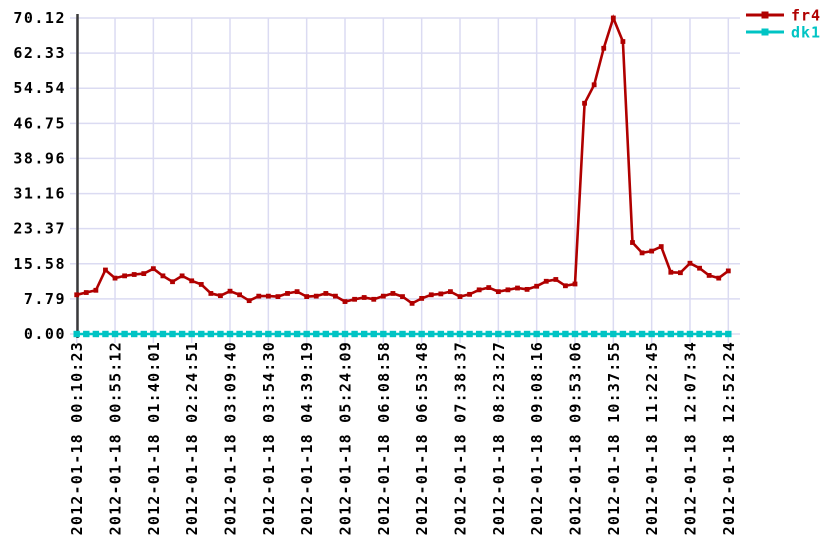 This screenshot has width=840, height=560. I want to click on x-axis-label: 2012-01-18 08:23:27, so click(499, 438).